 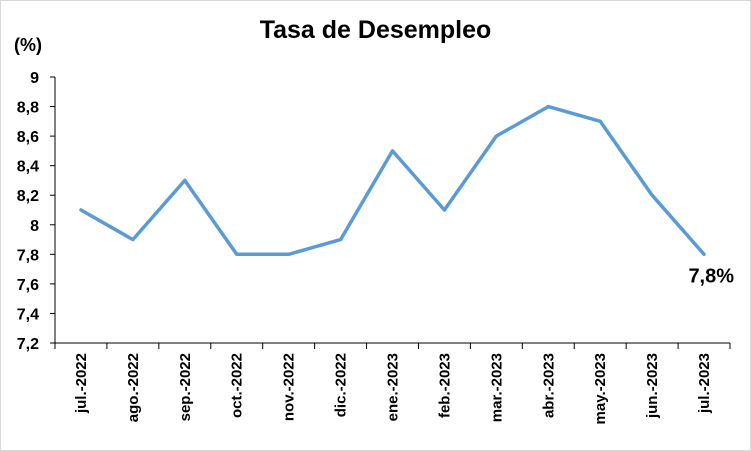 I want to click on y-tick-label: 8,4, so click(x=28, y=167).